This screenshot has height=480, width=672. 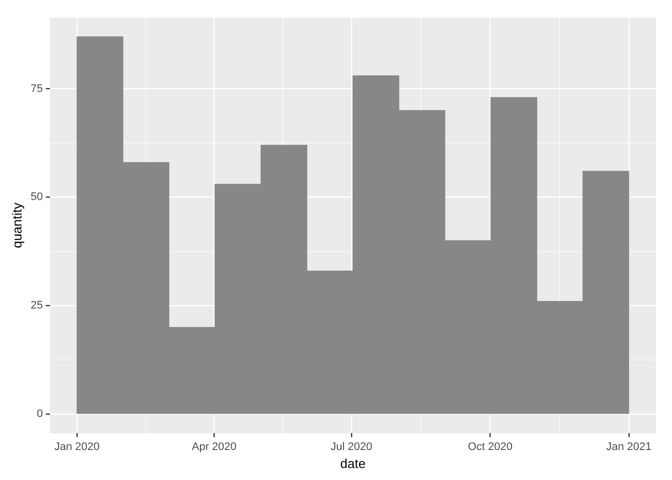 What do you see at coordinates (36, 88) in the screenshot?
I see `y-tick-label: 75` at bounding box center [36, 88].